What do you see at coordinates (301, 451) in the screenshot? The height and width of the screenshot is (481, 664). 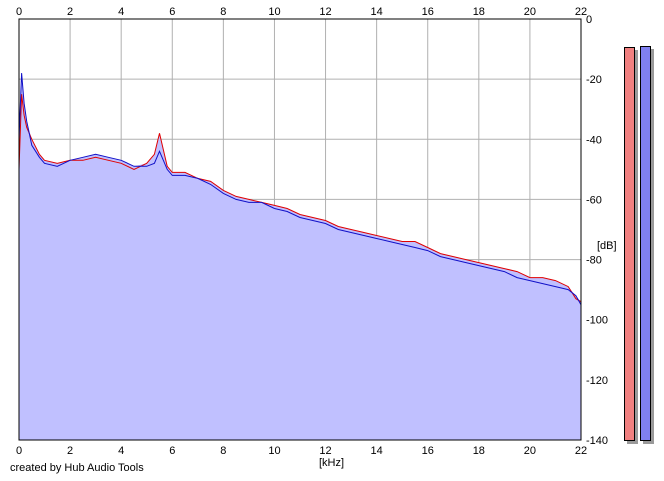 I see `x-tick-labels-bottom: 0 2 4 6 8 10 12 14 16 18 20 22` at bounding box center [301, 451].